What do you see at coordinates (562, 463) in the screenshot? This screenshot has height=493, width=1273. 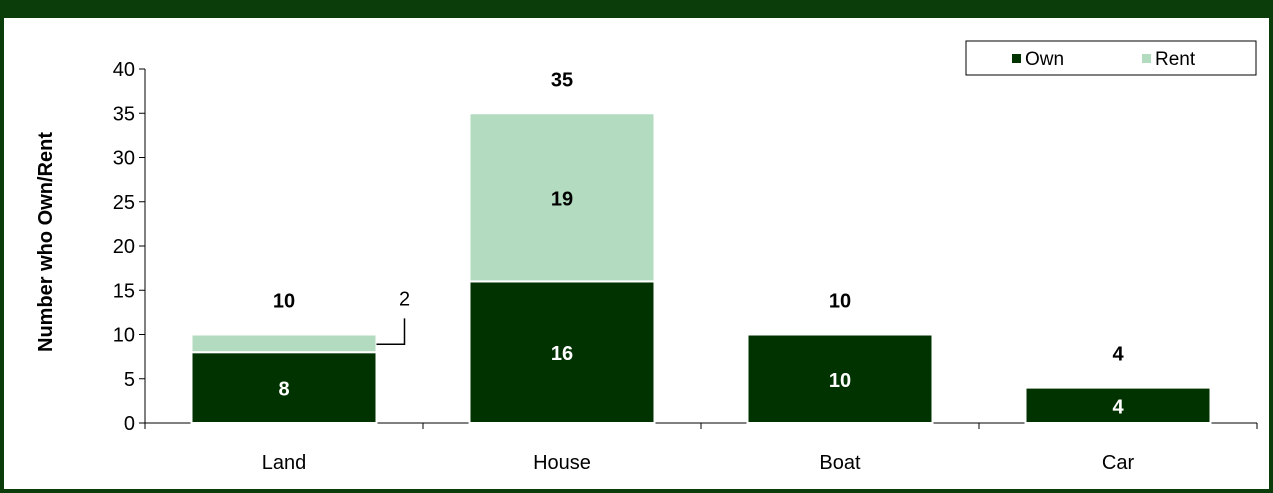 I see `x-tick-label-house: House` at bounding box center [562, 463].